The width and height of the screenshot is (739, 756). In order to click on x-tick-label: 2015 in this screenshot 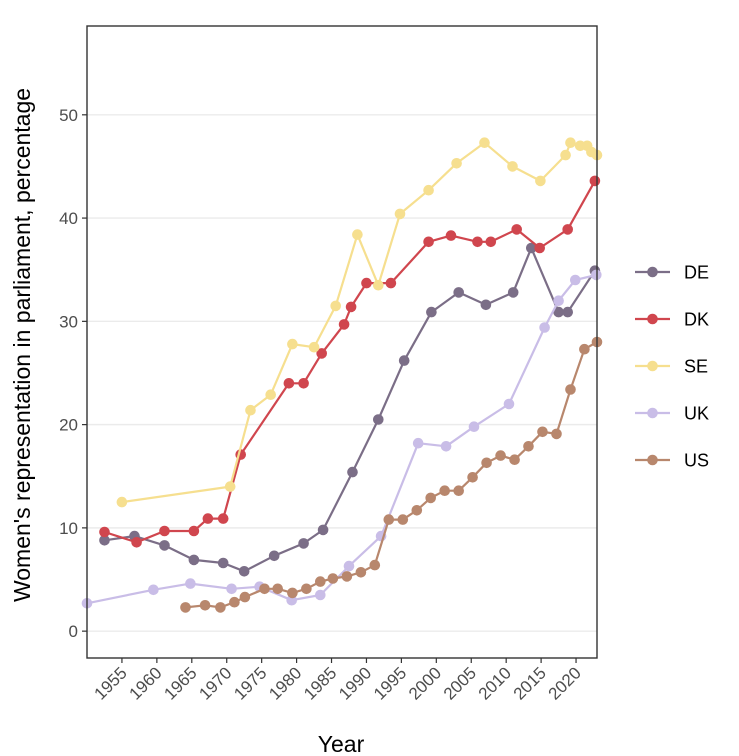, I will do `click(530, 683)`.